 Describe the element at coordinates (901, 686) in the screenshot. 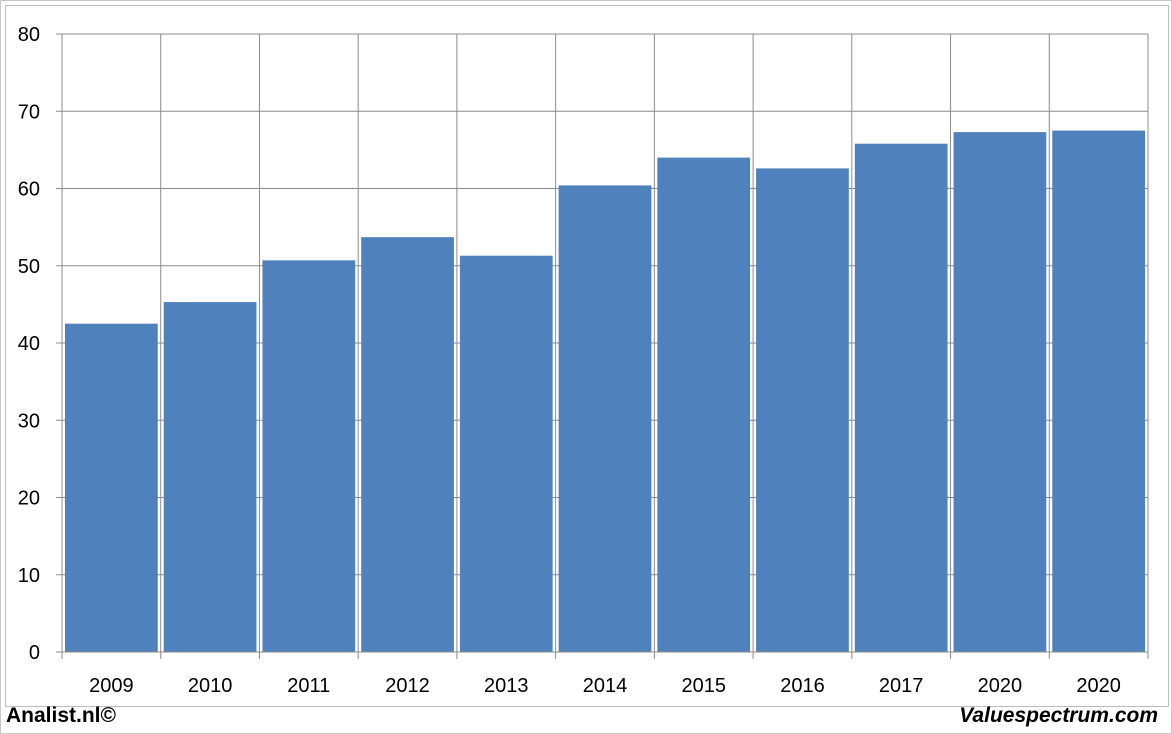

I see `x-tick-label: 2017` at that location.